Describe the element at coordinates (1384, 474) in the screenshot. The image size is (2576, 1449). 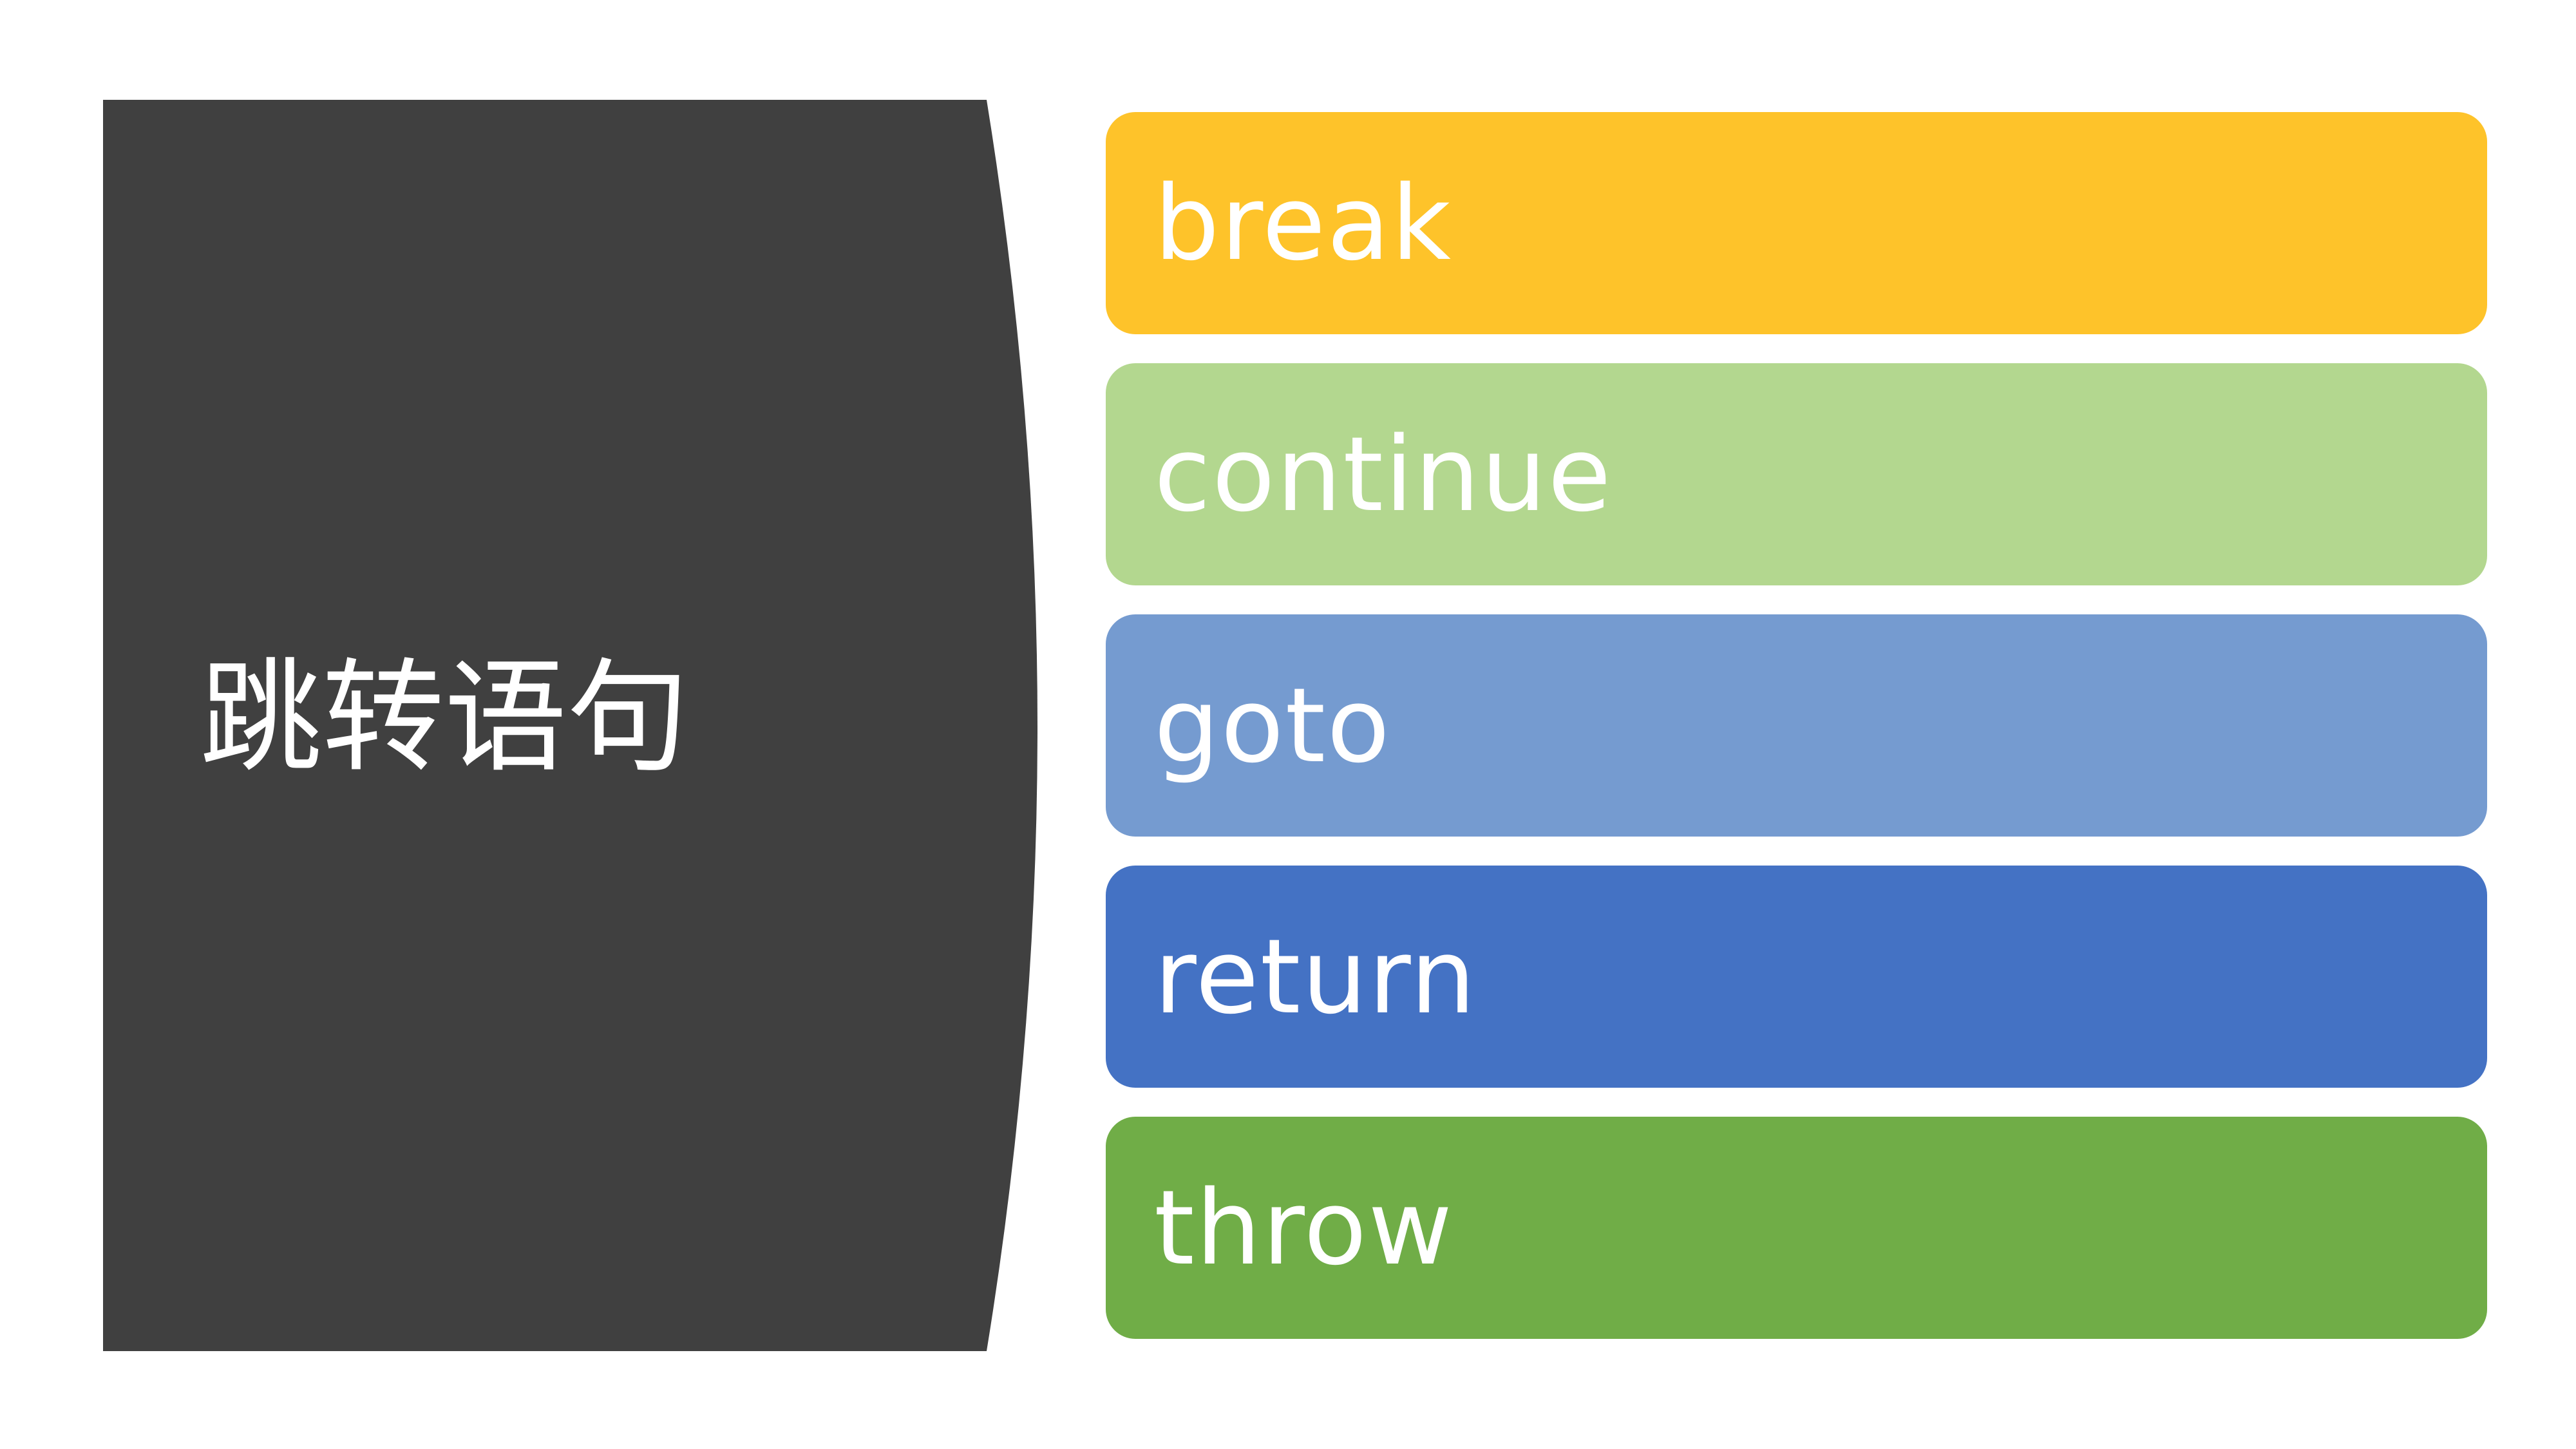
I see `item-label: continue` at that location.